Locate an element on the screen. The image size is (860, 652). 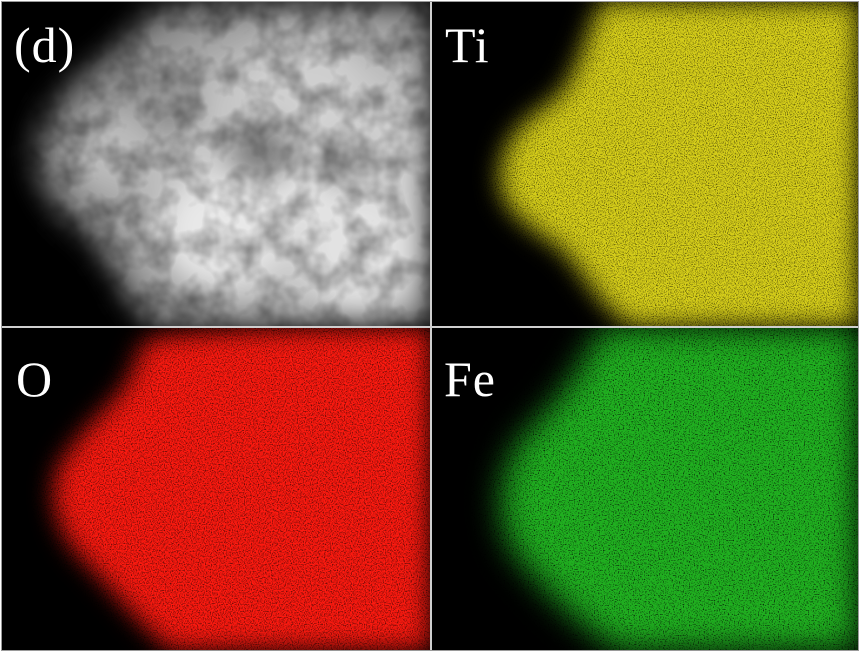
panel-label-fe: Fe is located at coordinates (470, 379).